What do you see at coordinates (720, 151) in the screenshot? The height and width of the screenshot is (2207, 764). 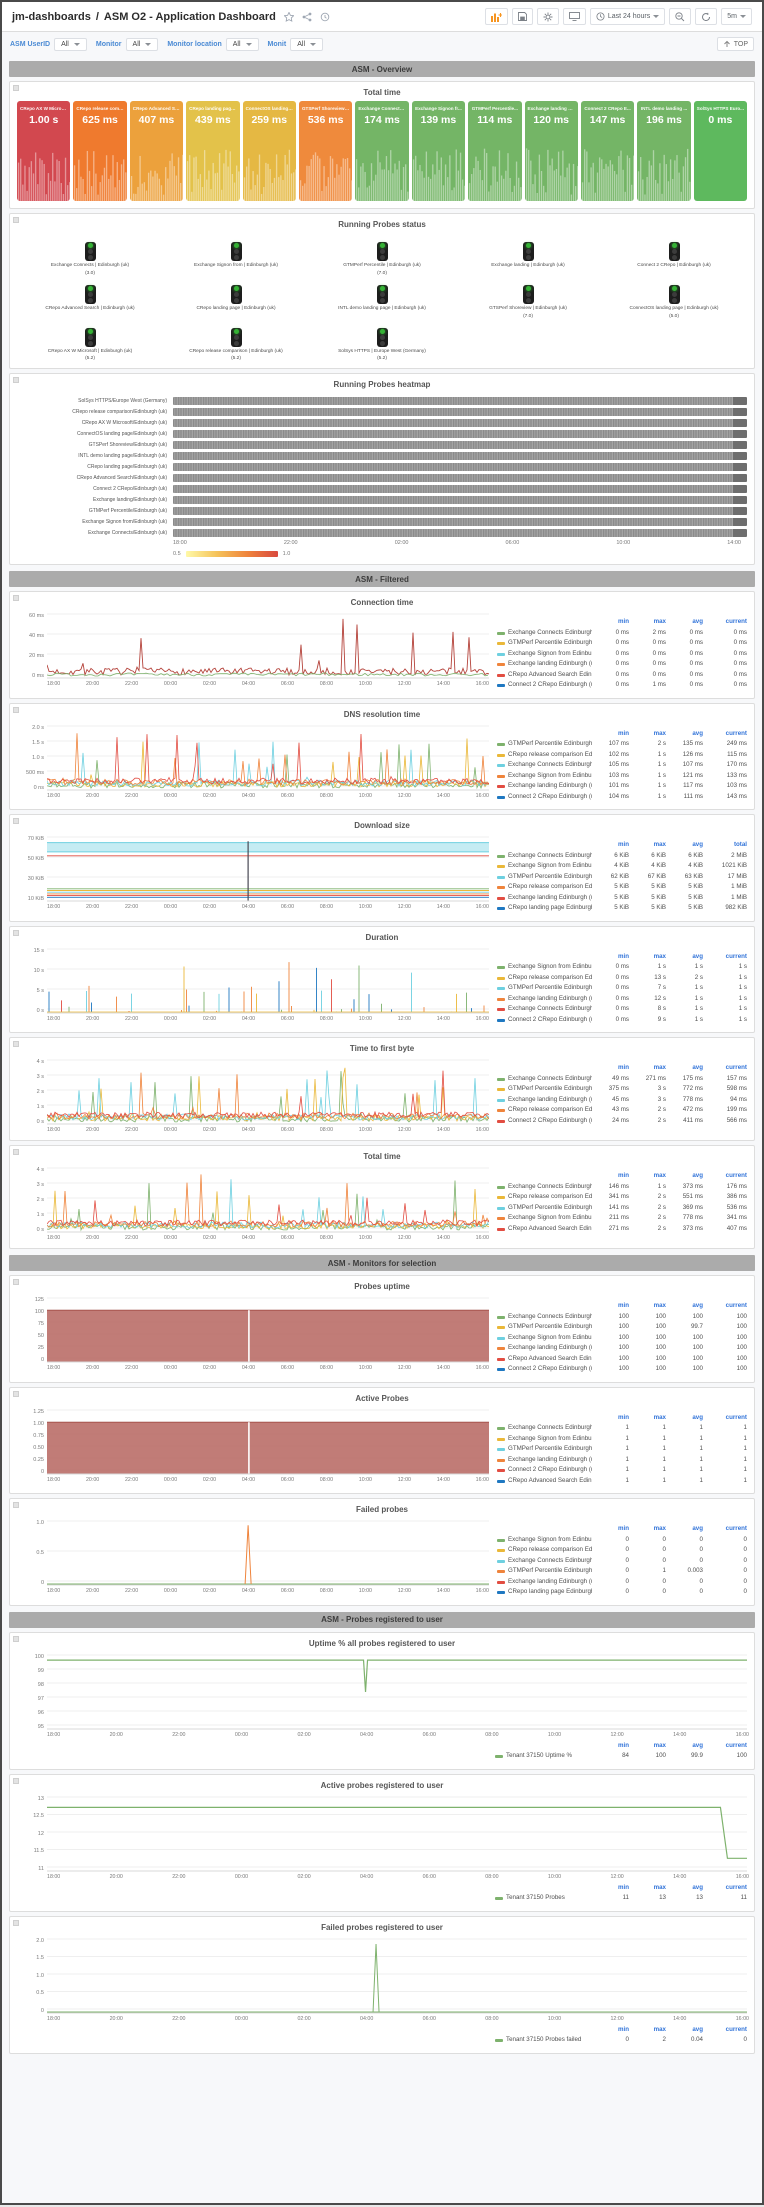 I see `stat-tile: SolSys HTTPS Euro... 0 ms` at bounding box center [720, 151].